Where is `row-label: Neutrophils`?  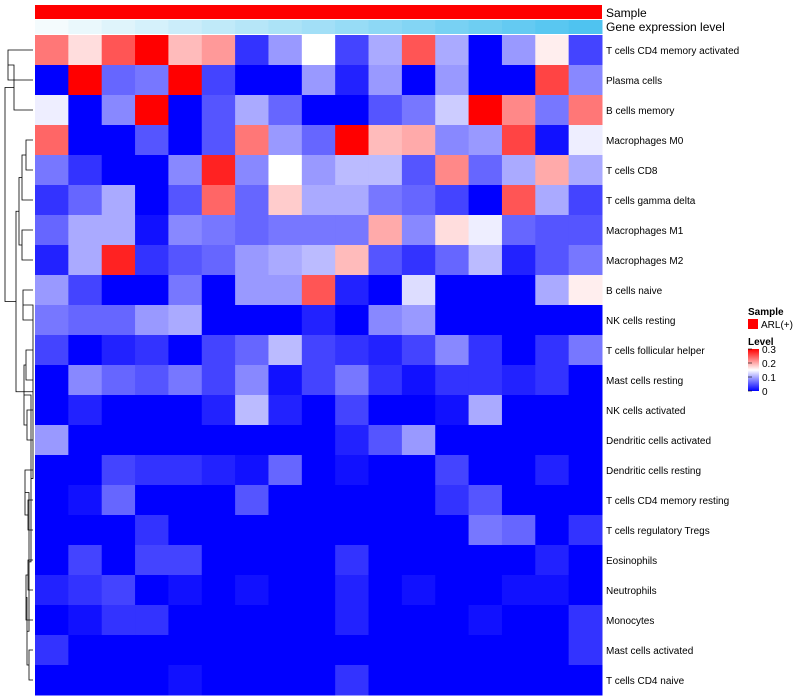
row-label: Neutrophils is located at coordinates (631, 591).